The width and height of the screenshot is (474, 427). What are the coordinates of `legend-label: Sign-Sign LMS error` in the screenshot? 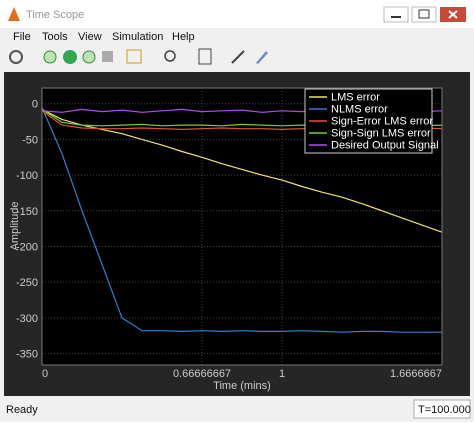 It's located at (381, 134).